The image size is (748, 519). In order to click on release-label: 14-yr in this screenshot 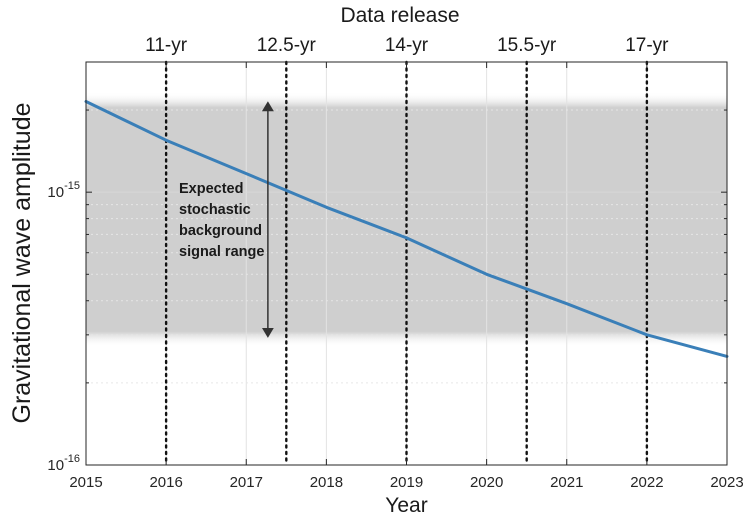, I will do `click(407, 45)`.